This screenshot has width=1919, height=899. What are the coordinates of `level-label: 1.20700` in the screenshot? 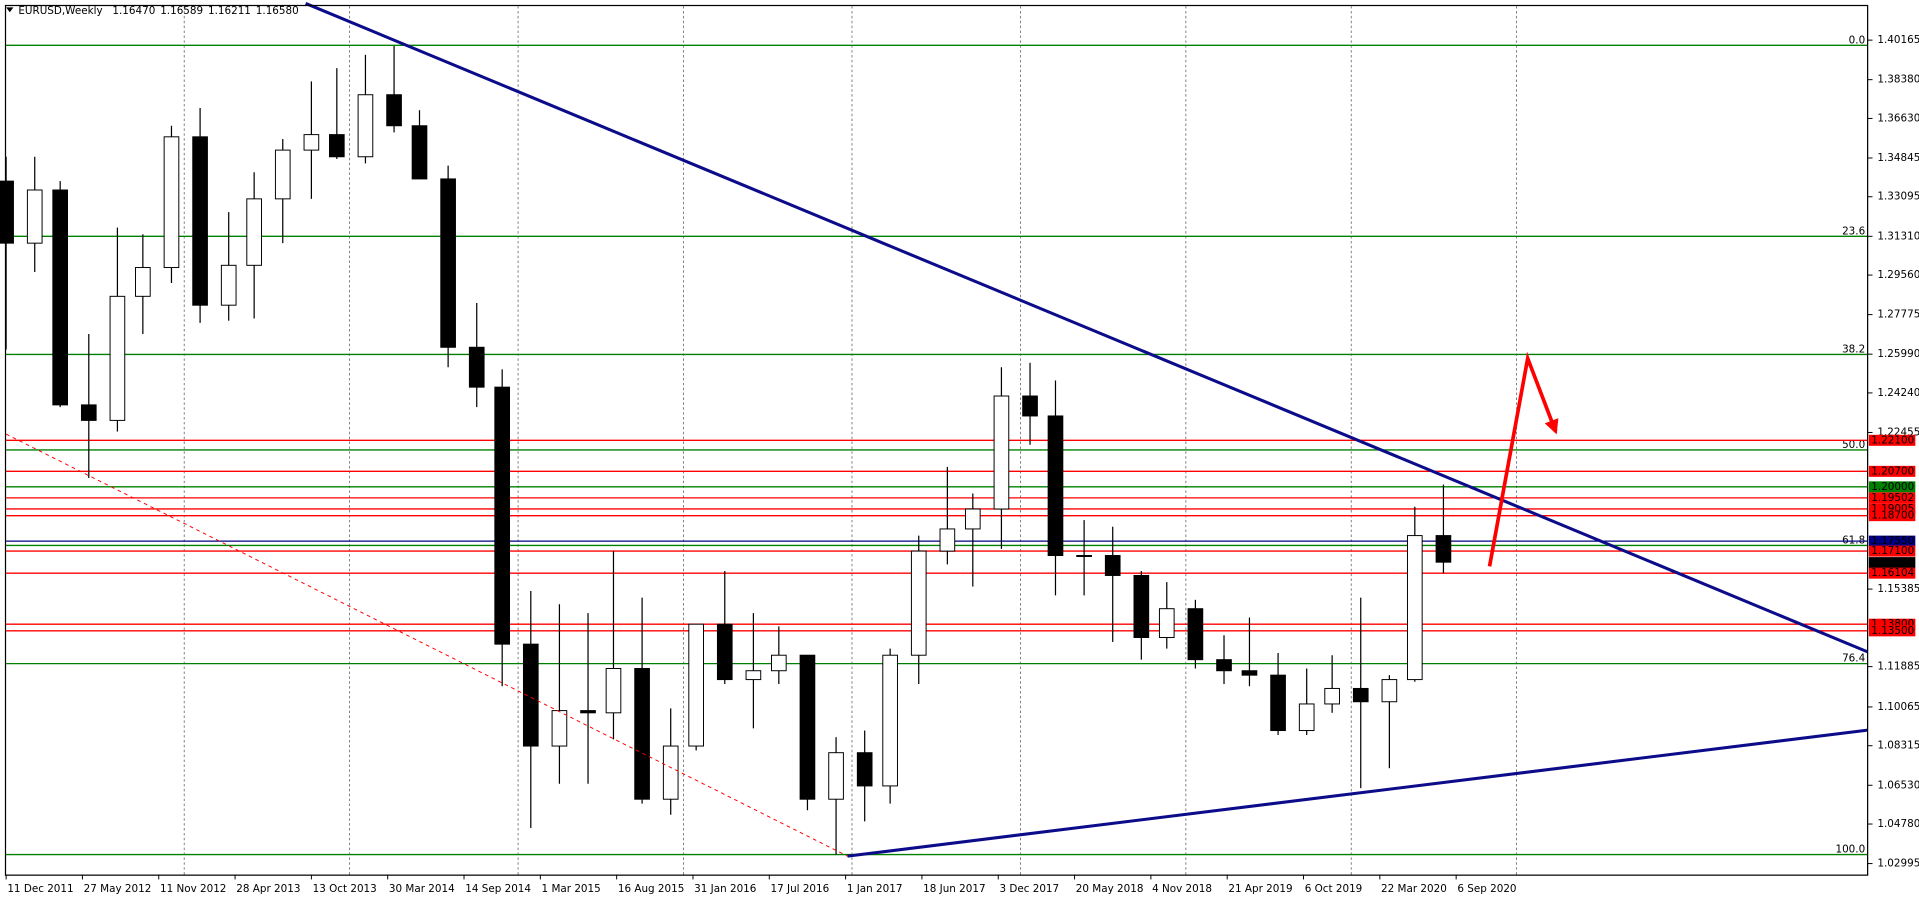 It's located at (1892, 471).